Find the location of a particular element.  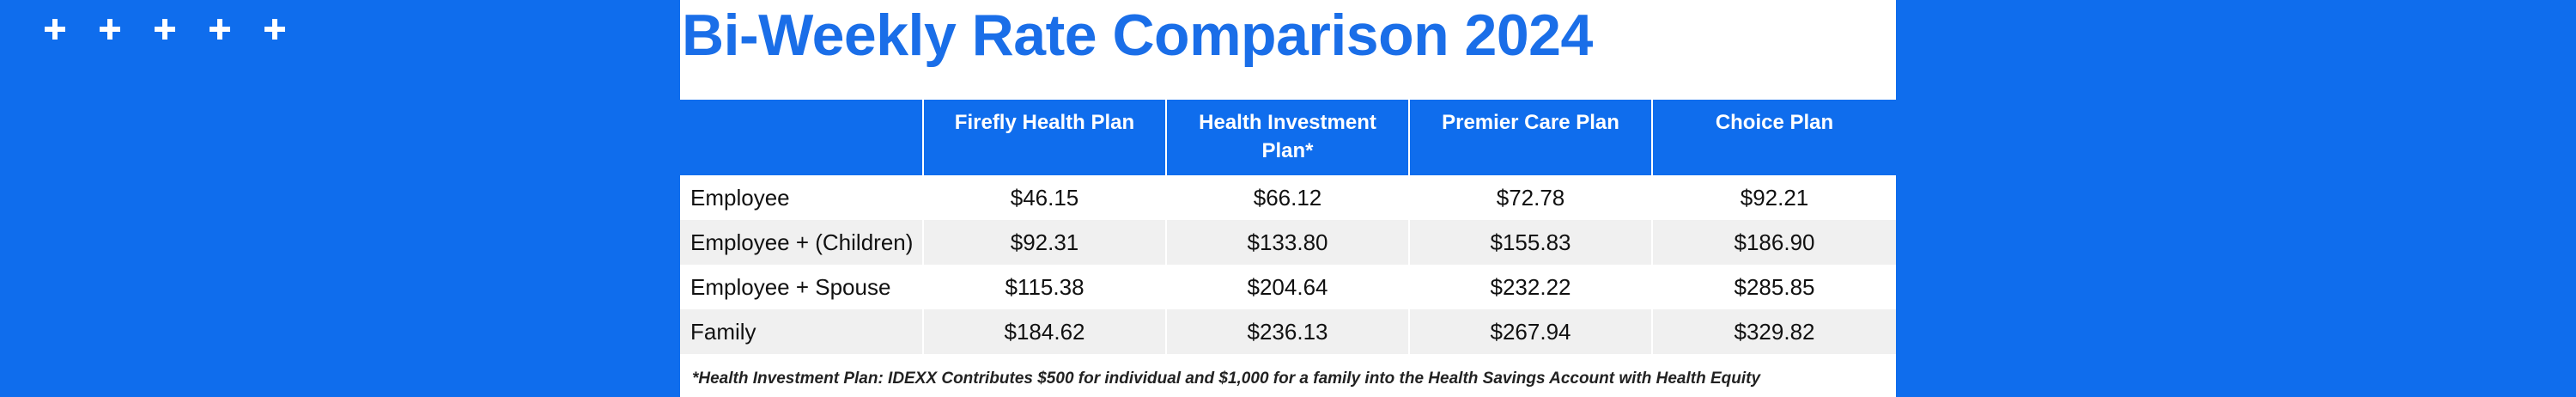

rate-cell: $204.64 is located at coordinates (1288, 287).